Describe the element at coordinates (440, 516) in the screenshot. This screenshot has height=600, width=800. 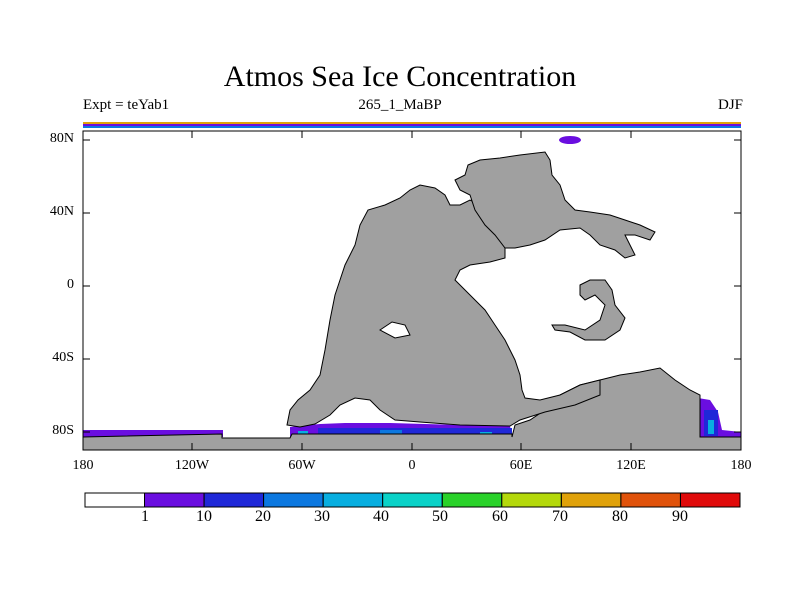
I see `colorbar-label: 50` at that location.